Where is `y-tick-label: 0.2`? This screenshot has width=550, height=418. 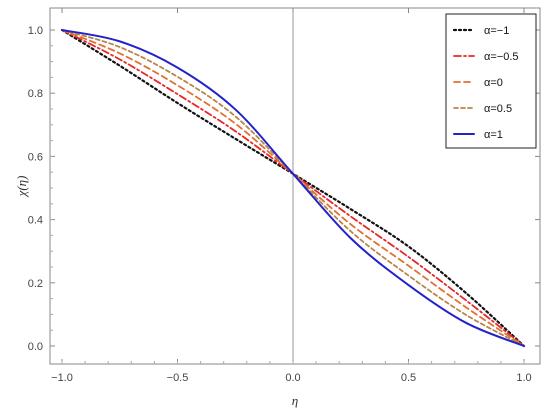 y-tick-label: 0.2 is located at coordinates (35, 284).